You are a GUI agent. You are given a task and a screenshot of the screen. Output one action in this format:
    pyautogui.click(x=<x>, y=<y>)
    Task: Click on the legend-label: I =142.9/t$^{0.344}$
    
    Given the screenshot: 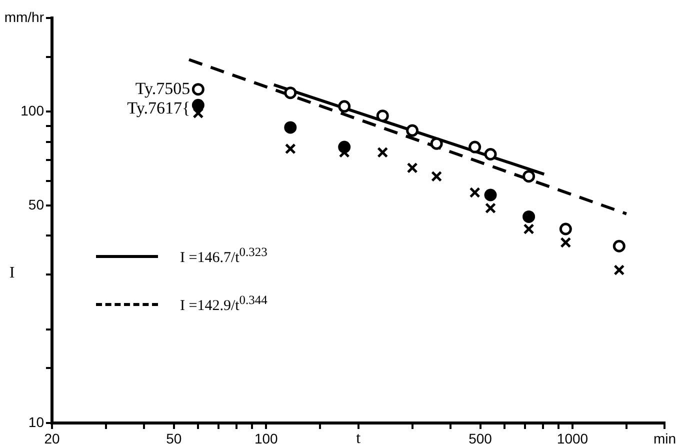 What is the action you would take?
    pyautogui.click(x=224, y=304)
    